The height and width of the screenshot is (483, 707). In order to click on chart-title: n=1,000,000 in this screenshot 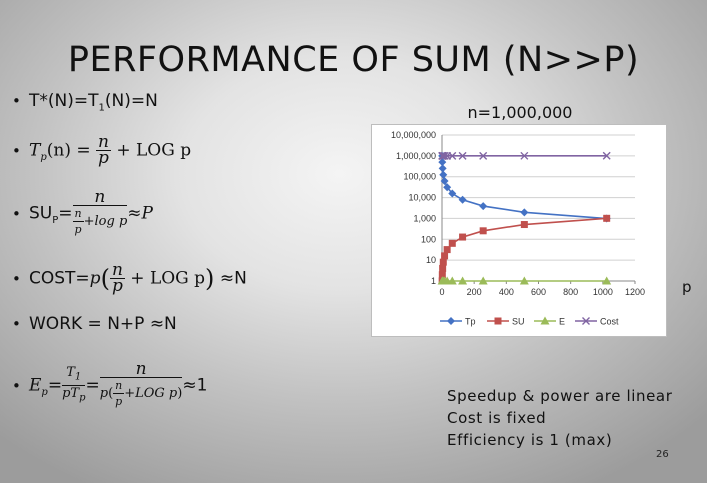, I will do `click(520, 112)`.